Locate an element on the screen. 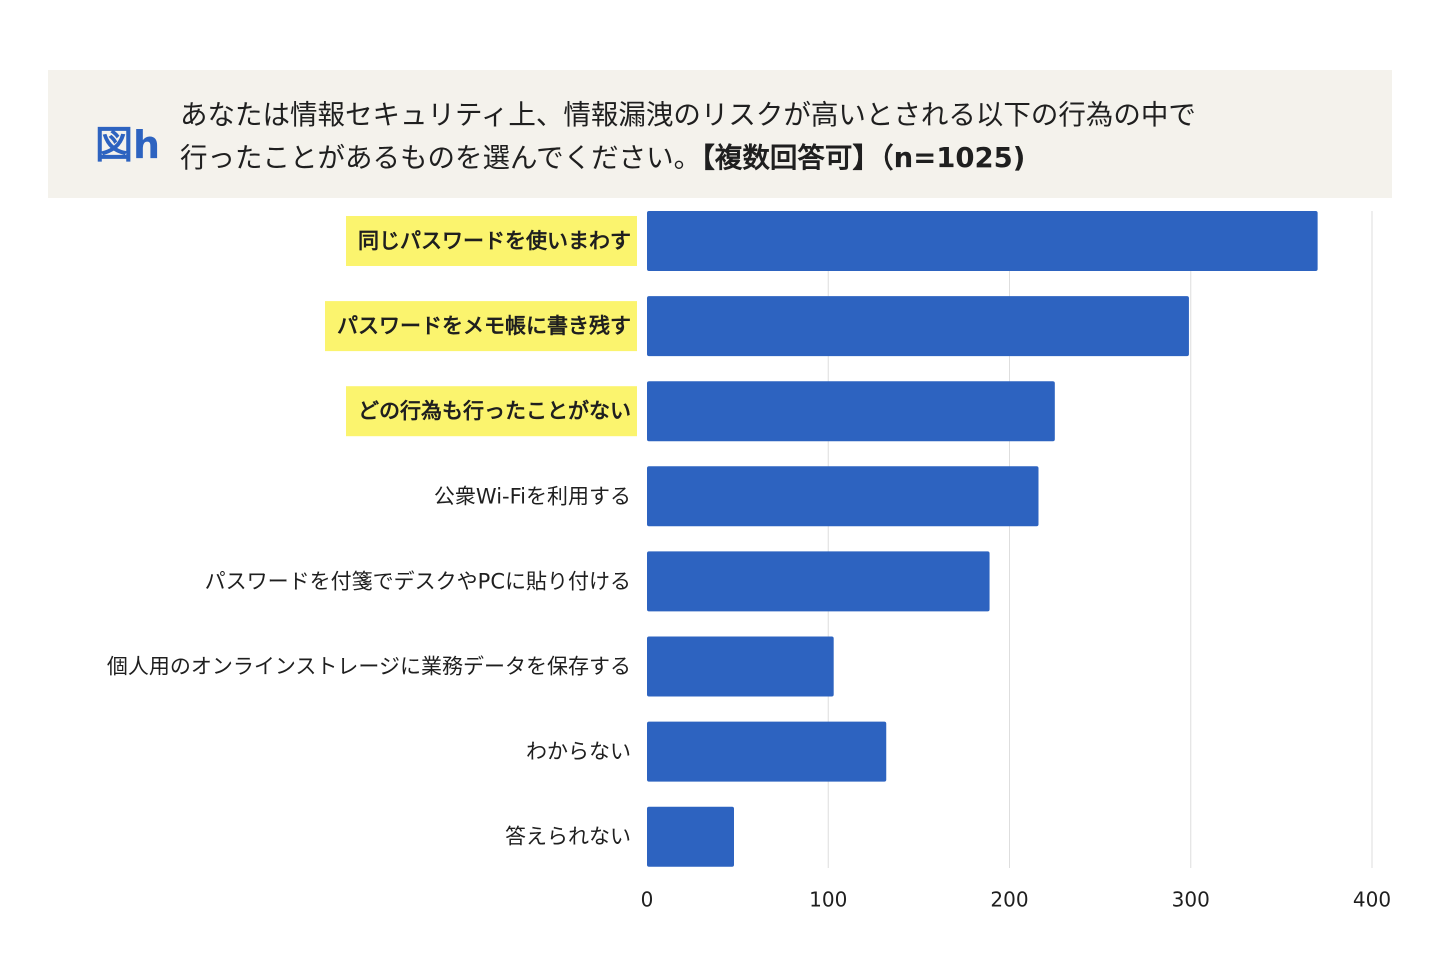  category-label-5: 個人用のオンラインストレージに業務データを保存する is located at coordinates (369, 667).